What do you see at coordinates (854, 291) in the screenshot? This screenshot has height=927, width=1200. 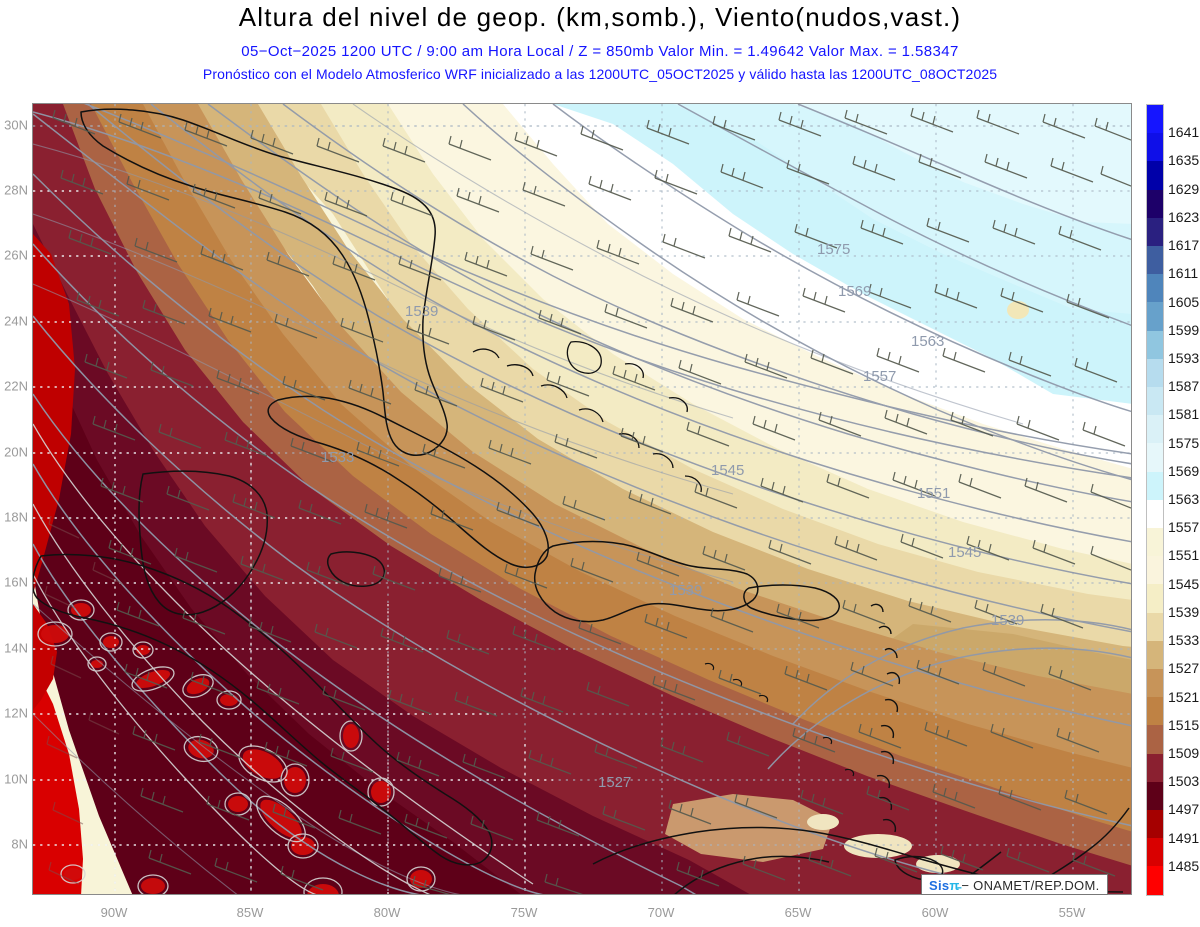 I see `svg-text: 1569` at bounding box center [854, 291].